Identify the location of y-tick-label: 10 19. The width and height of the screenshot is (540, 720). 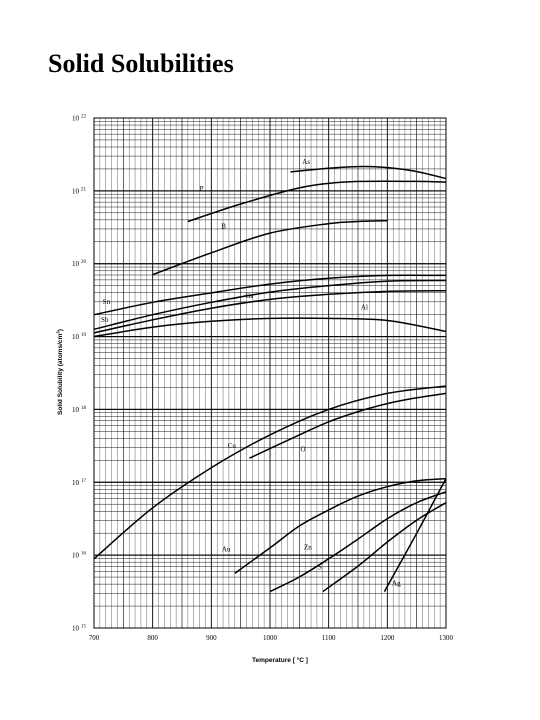
(79, 337).